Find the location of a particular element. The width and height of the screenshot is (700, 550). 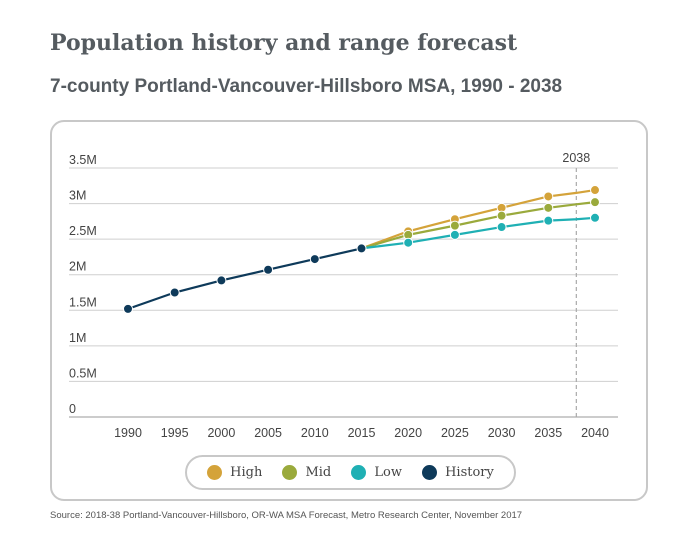

legend-label-mid: Mid is located at coordinates (318, 472).